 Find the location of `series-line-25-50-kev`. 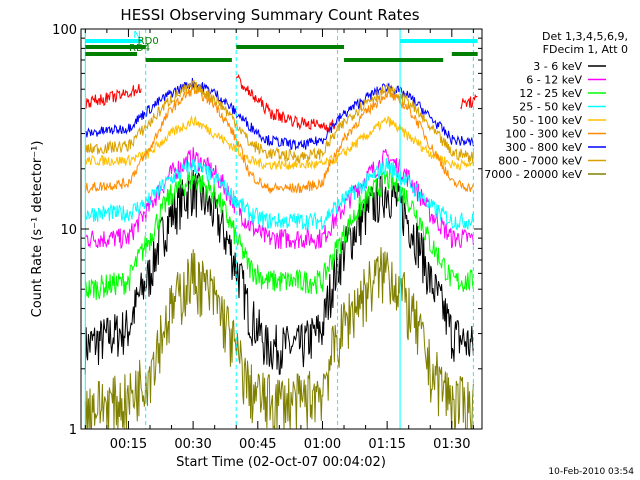

series-line-25-50-kev is located at coordinates (279, 194).